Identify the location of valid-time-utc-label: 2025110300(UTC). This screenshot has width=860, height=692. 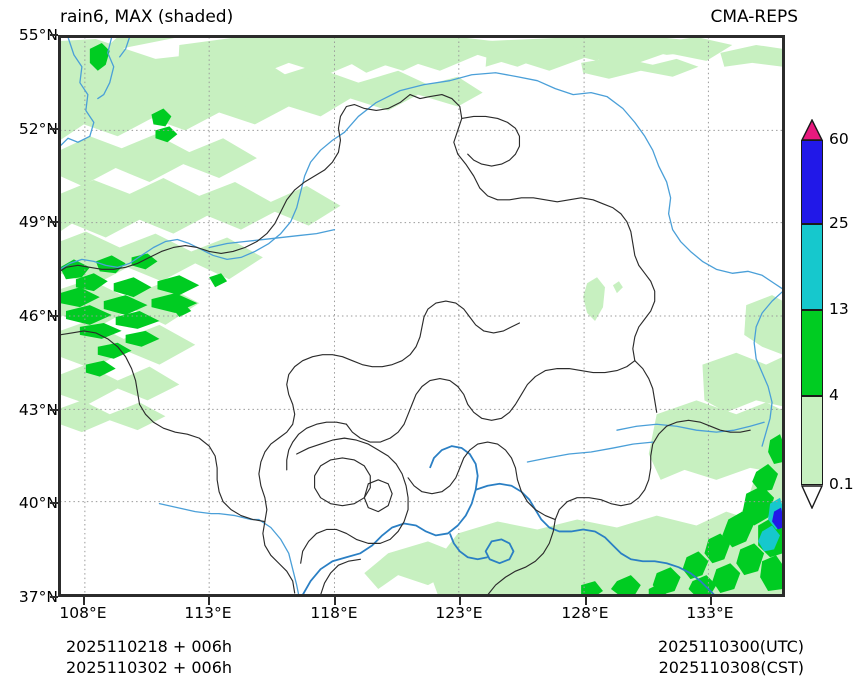
(731, 646).